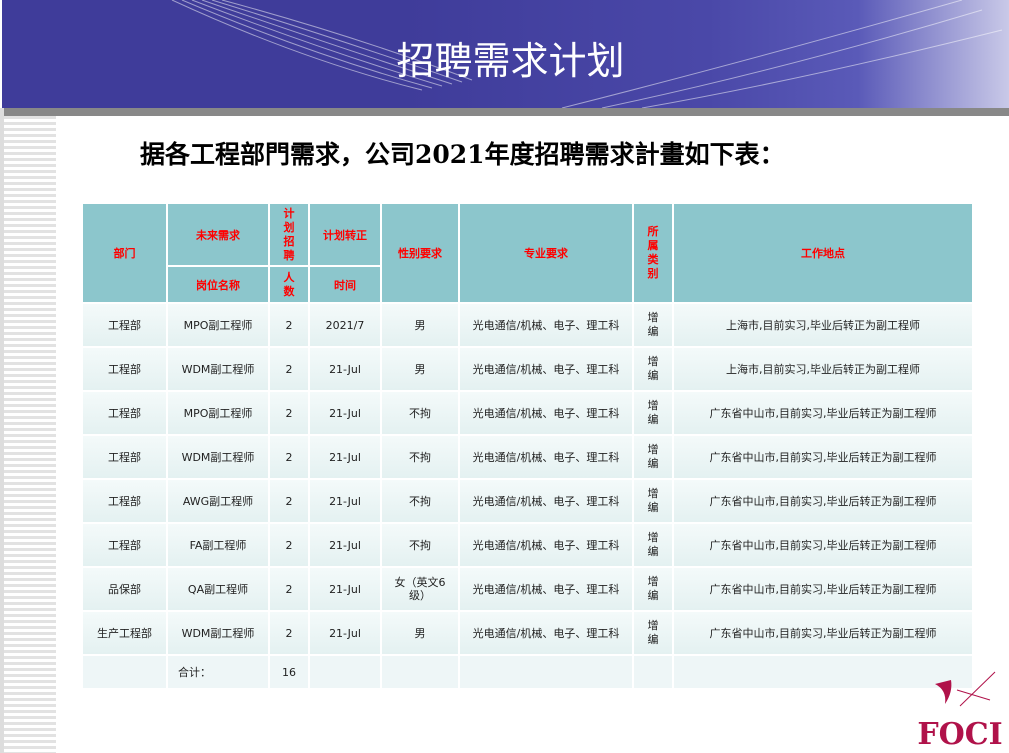 Image resolution: width=1009 pixels, height=753 pixels. I want to click on svg-text: FOCI, so click(959, 733).